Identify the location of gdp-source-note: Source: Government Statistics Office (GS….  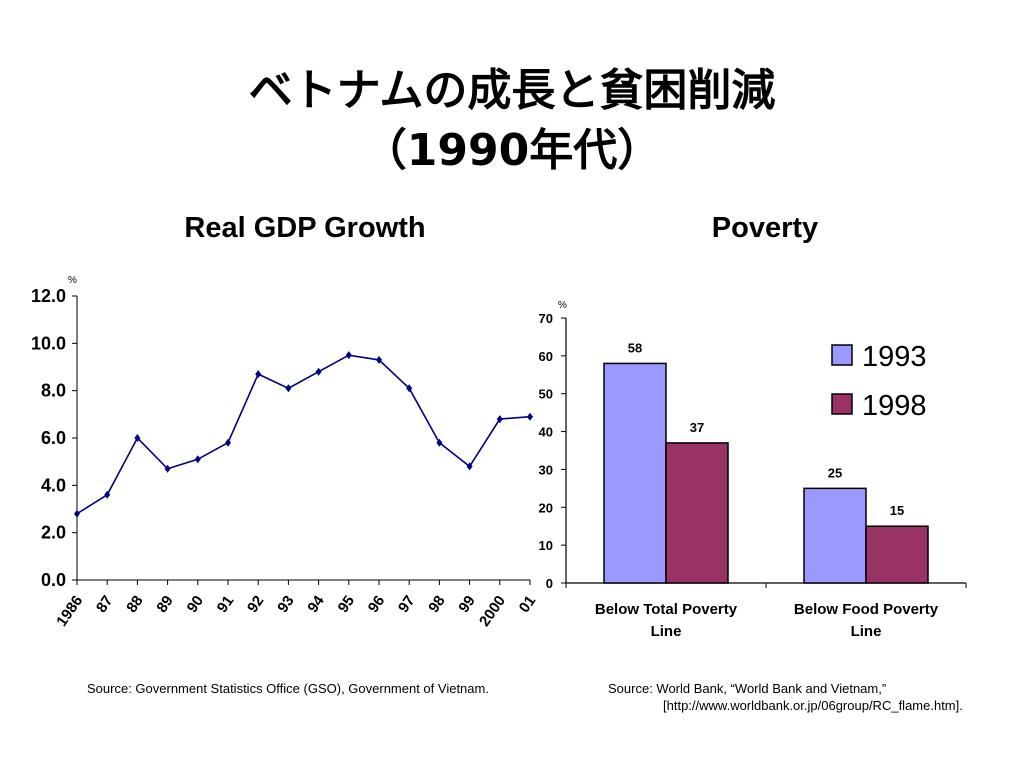
(288, 688).